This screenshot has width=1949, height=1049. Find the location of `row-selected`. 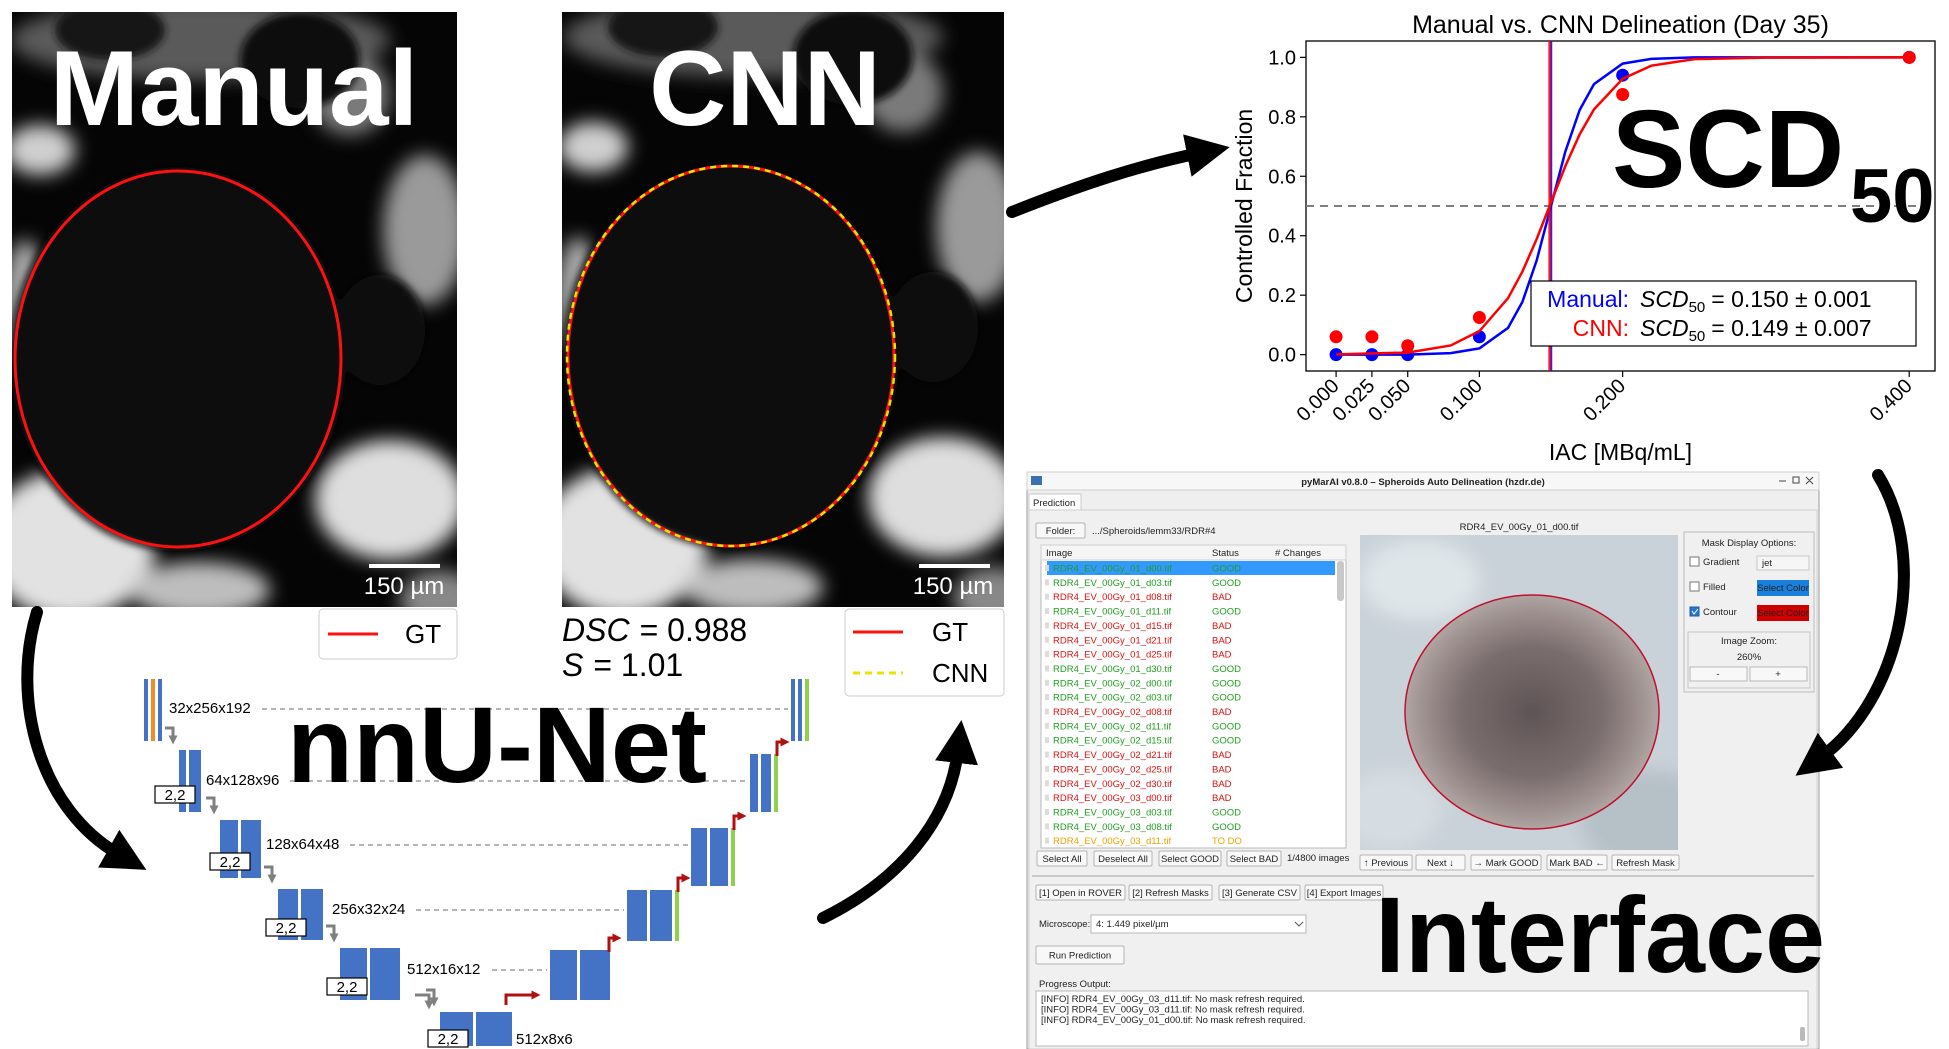

row-selected is located at coordinates (1191, 568).